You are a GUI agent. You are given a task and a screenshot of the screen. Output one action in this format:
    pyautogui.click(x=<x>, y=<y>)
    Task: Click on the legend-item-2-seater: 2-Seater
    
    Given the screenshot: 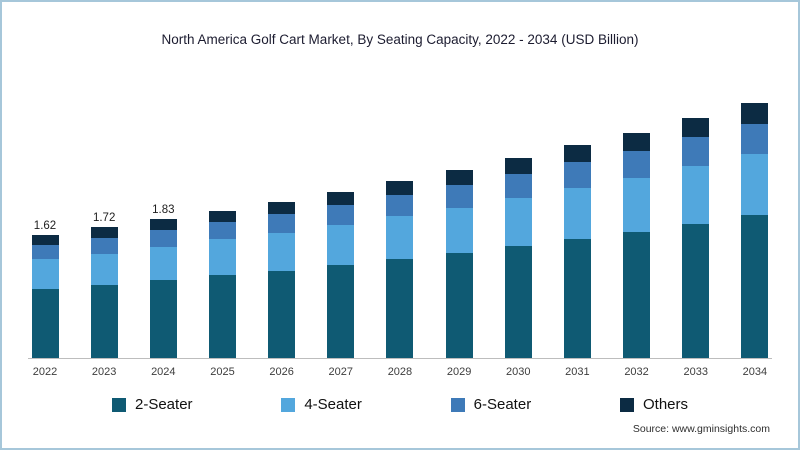 What is the action you would take?
    pyautogui.click(x=152, y=404)
    